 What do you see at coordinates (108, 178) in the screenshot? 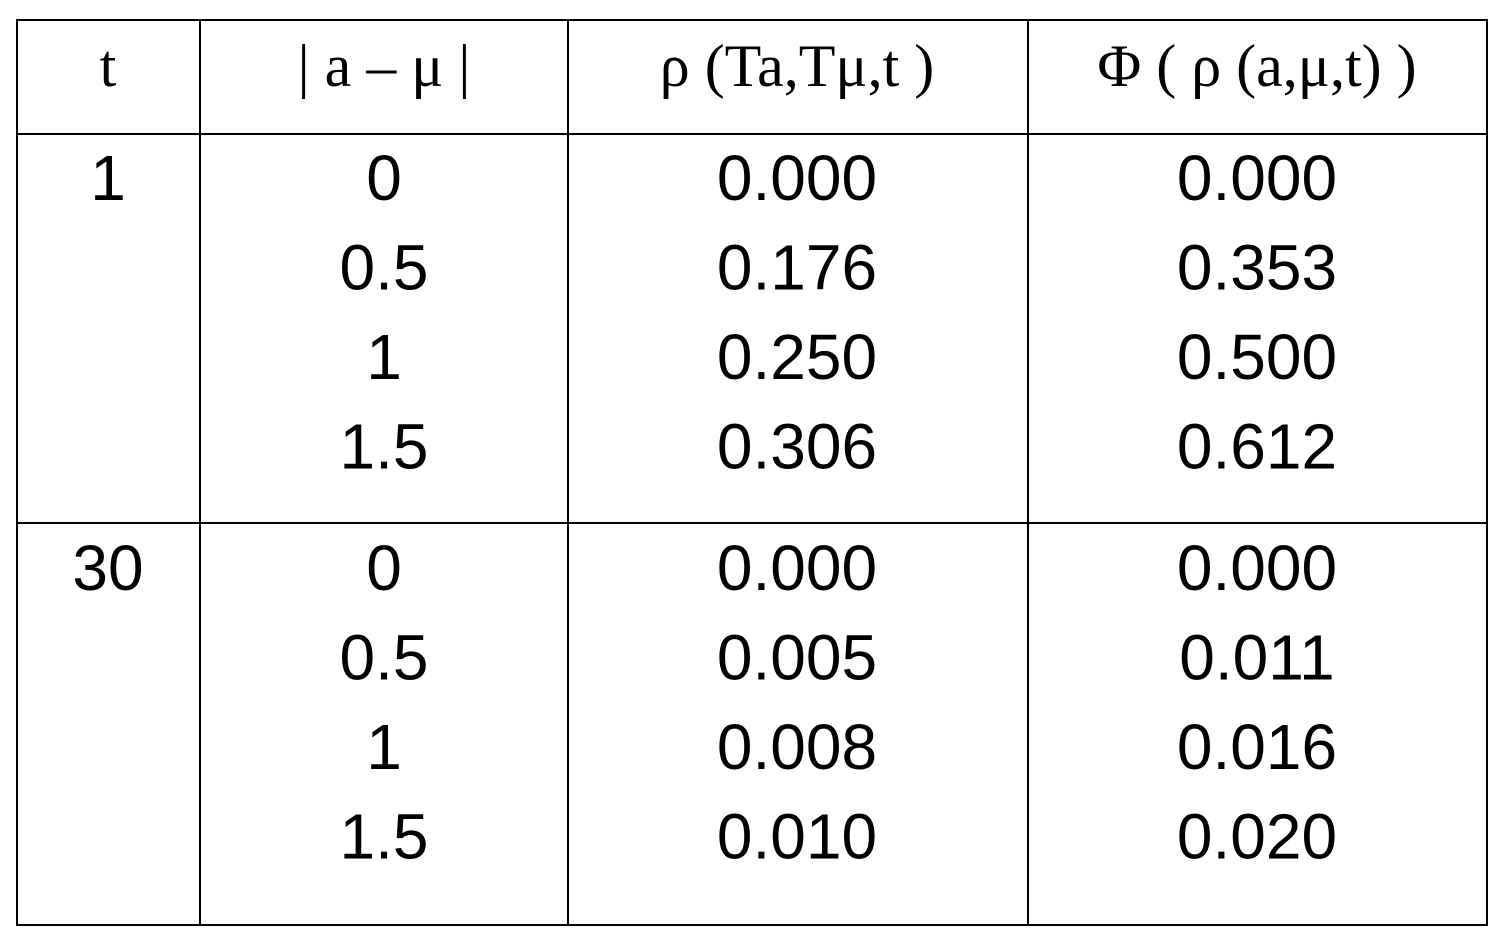
I see `t-value: 1` at bounding box center [108, 178].